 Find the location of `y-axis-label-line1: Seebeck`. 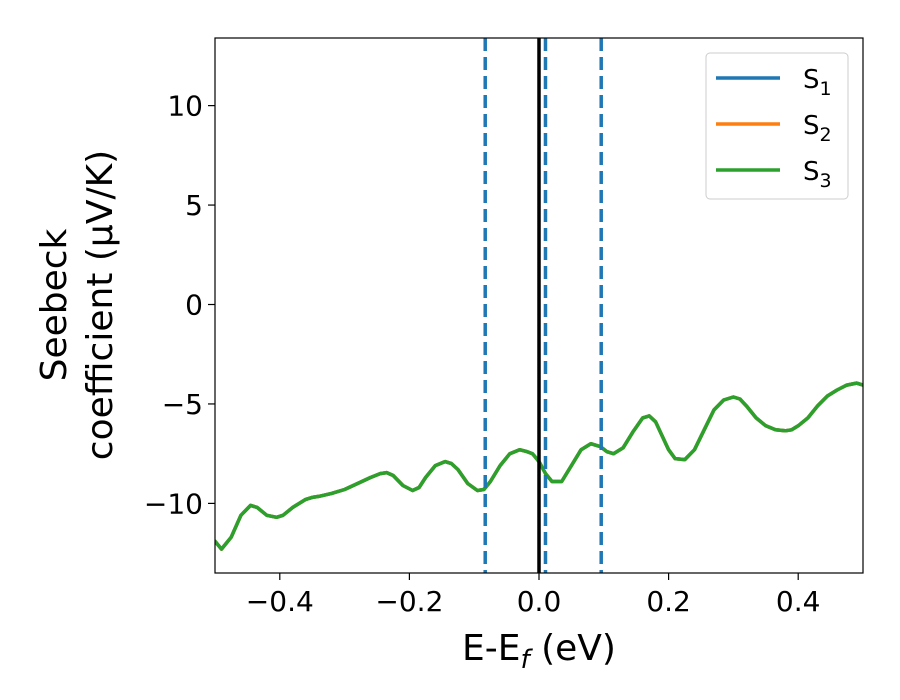

y-axis-label-line1: Seebeck is located at coordinates (54, 304).